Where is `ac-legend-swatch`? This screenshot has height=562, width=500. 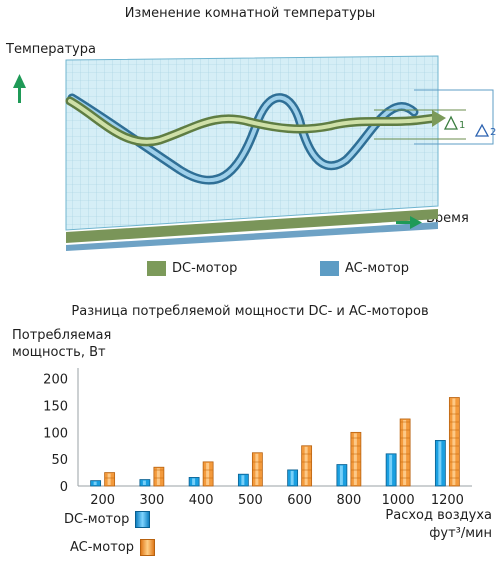 ac-legend-swatch is located at coordinates (329, 268).